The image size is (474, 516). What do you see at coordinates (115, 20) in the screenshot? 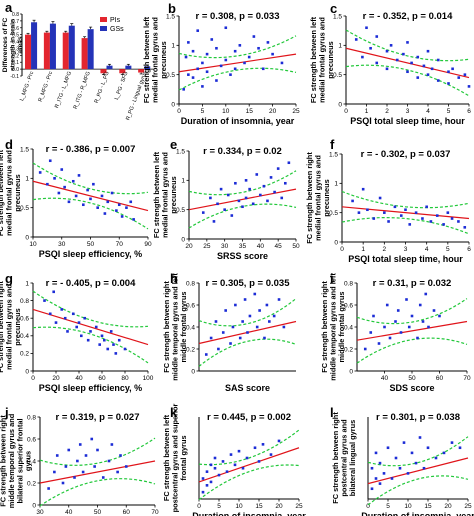
I see `legend-label: PIs` at bounding box center [115, 20].